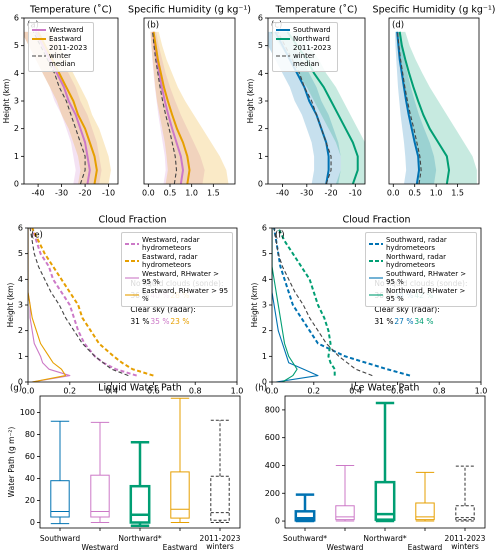 Image resolution: width=500 pixels, height=559 pixels. What do you see at coordinates (426, 278) in the screenshot?
I see `legend-label: Southward, RHwater > 95 %` at bounding box center [426, 278].